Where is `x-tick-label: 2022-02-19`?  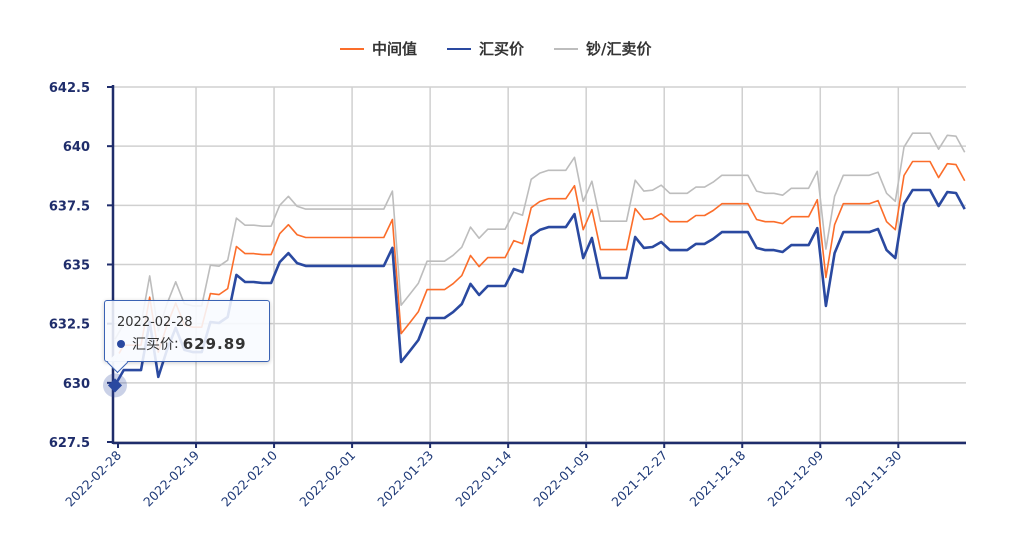 x-tick-label: 2022-02-19 is located at coordinates (171, 478).